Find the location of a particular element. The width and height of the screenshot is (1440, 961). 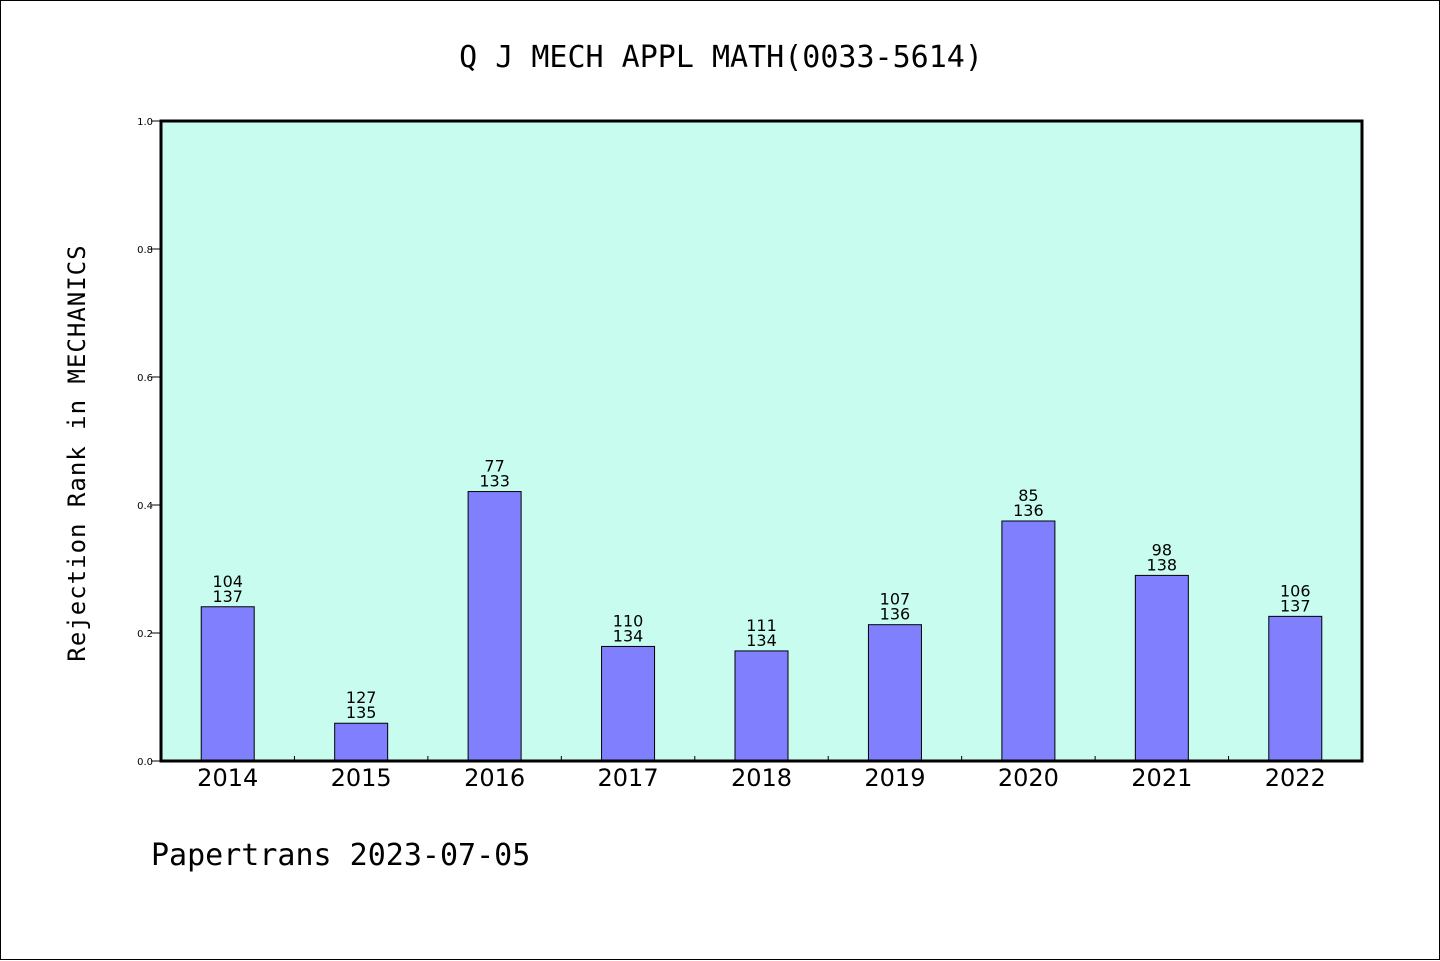

x-axis: 2014 2015 2016 2017 2018 2019 2020 2021 2022 is located at coordinates (761, 774).